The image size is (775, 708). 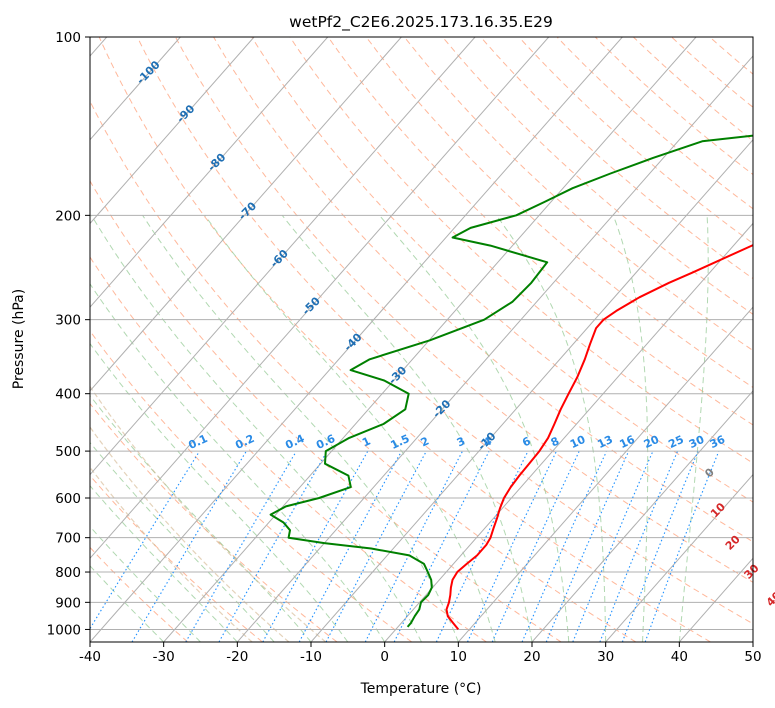 What do you see at coordinates (399, 442) in the screenshot?
I see `mixing-ratio-label: 1.5` at bounding box center [399, 442].